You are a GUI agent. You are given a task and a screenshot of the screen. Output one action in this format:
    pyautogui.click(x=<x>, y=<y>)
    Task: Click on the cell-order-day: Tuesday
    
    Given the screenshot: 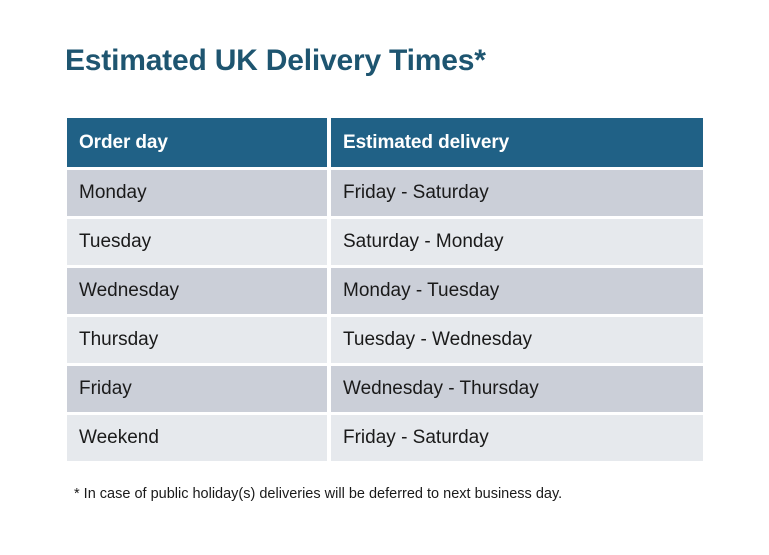 What is the action you would take?
    pyautogui.click(x=197, y=242)
    